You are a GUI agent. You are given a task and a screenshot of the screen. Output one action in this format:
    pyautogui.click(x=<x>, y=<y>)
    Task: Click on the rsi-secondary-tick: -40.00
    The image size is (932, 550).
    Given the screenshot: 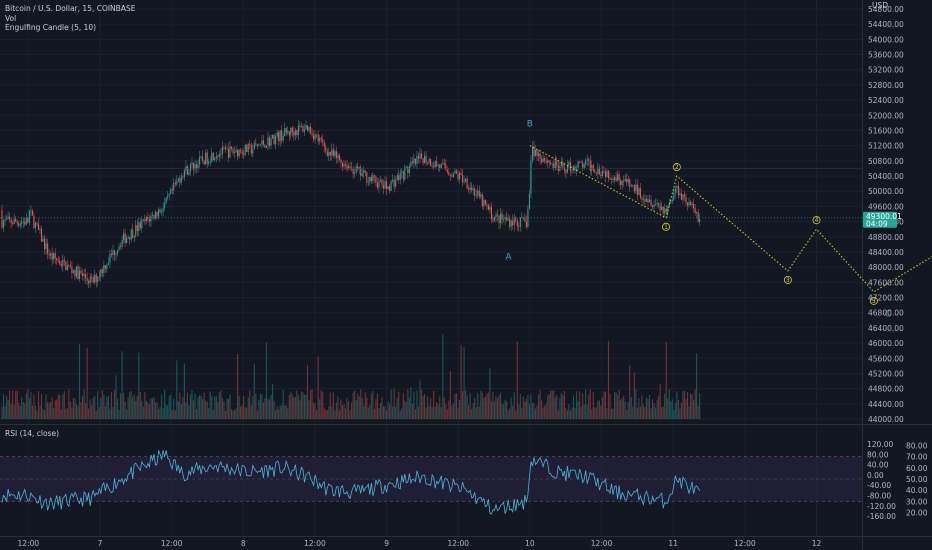 What is the action you would take?
    pyautogui.click(x=879, y=485)
    